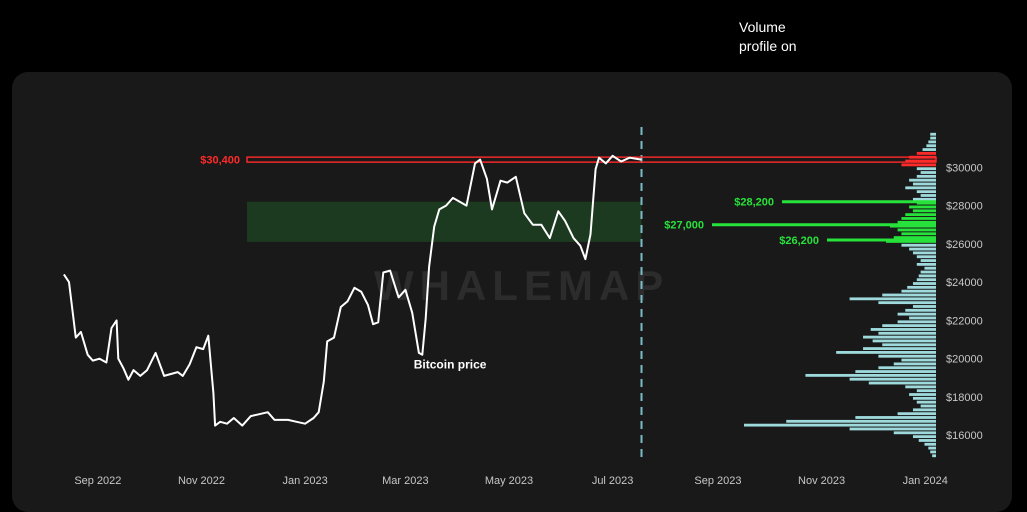 Image resolution: width=1027 pixels, height=512 pixels. Describe the element at coordinates (405, 481) in the screenshot. I see `x-tick-label: Mar 2023` at that location.